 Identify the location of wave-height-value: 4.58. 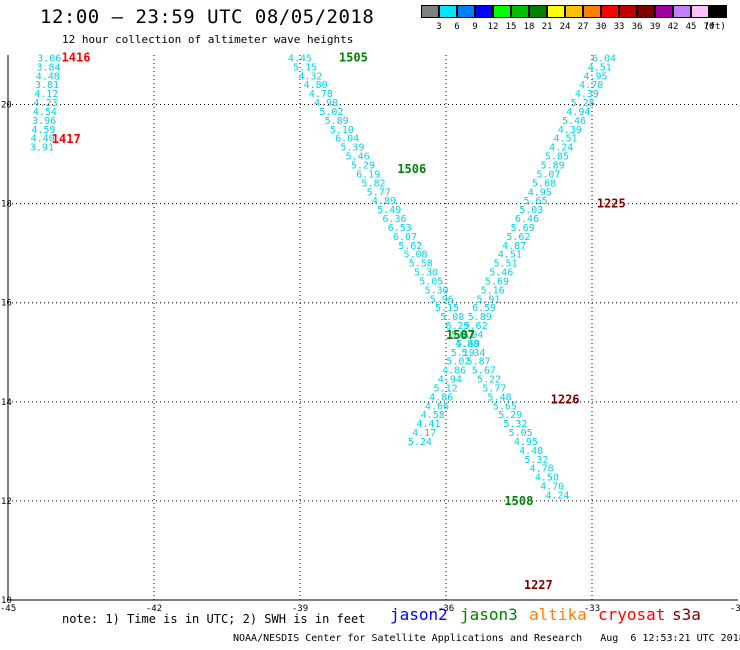
(433, 415).